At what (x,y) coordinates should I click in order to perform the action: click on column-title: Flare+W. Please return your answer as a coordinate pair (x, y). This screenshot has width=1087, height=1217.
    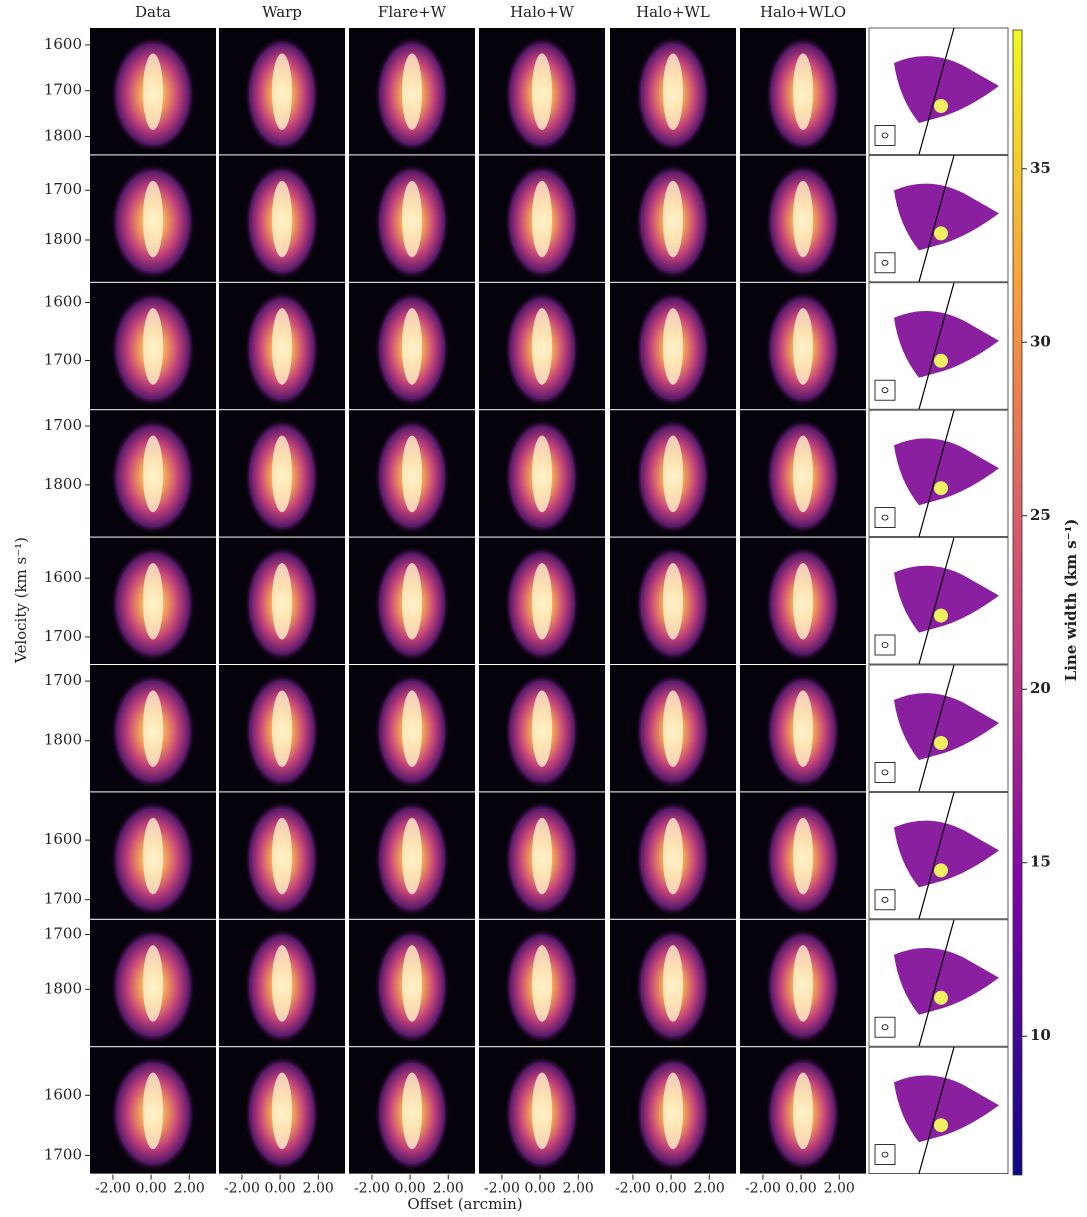
    Looking at the image, I should click on (412, 12).